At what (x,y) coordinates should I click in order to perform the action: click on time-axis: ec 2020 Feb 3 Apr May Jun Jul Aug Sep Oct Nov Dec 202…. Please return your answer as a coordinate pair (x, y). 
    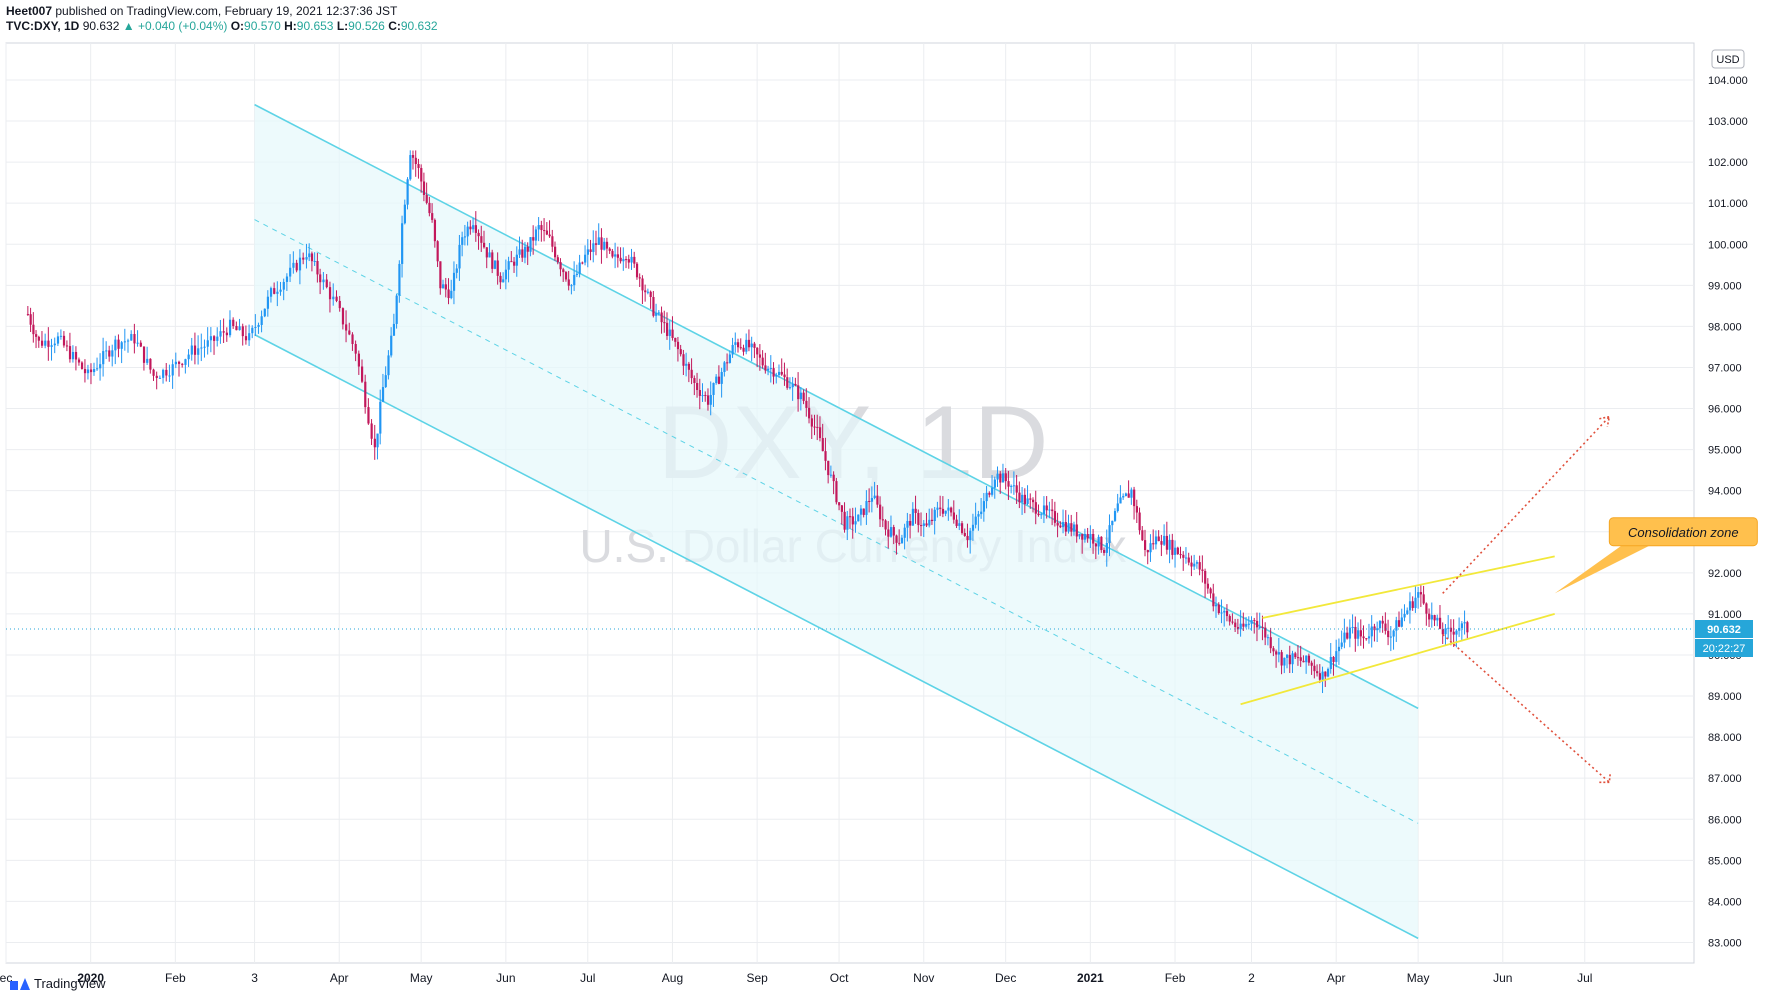
    Looking at the image, I should click on (796, 978).